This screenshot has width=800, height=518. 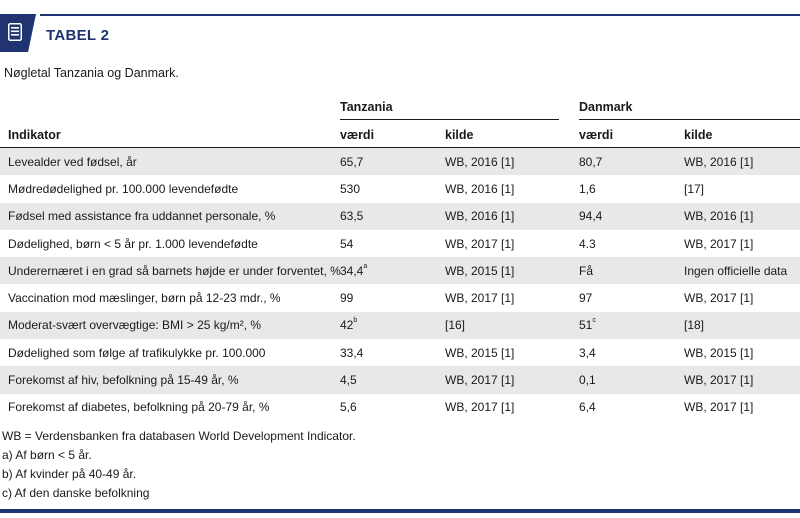 I want to click on danmark-source-cell-text: [18], so click(x=694, y=325).